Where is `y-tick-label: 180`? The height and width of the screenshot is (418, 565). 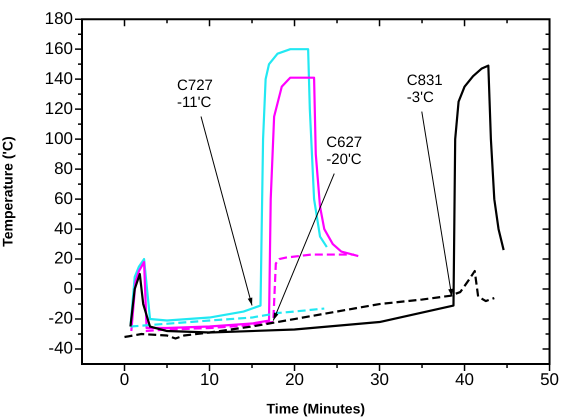 y-tick-label: 180 is located at coordinates (58, 18).